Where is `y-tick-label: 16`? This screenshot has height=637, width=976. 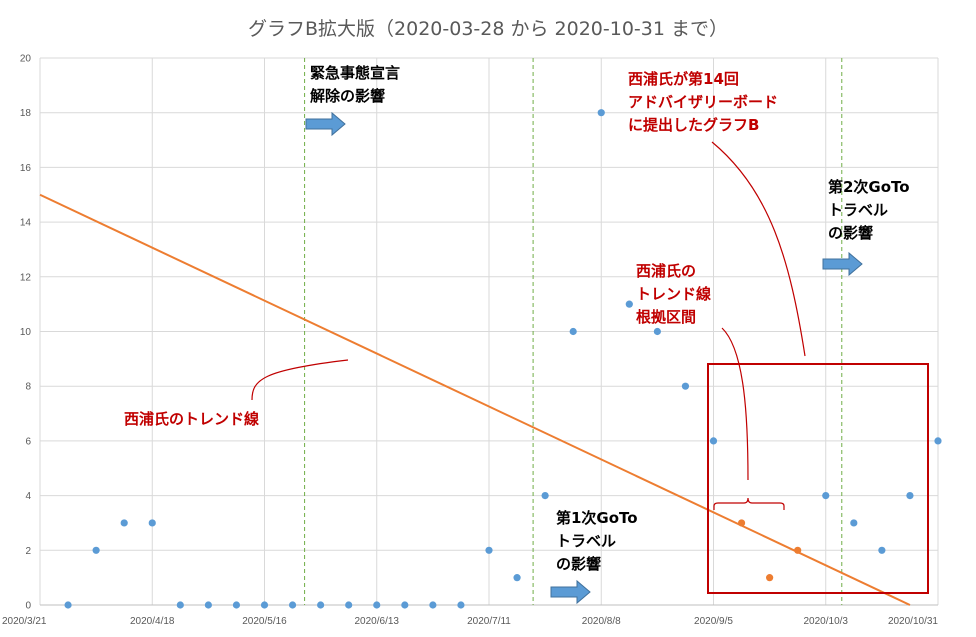
y-tick-label: 16 is located at coordinates (26, 168).